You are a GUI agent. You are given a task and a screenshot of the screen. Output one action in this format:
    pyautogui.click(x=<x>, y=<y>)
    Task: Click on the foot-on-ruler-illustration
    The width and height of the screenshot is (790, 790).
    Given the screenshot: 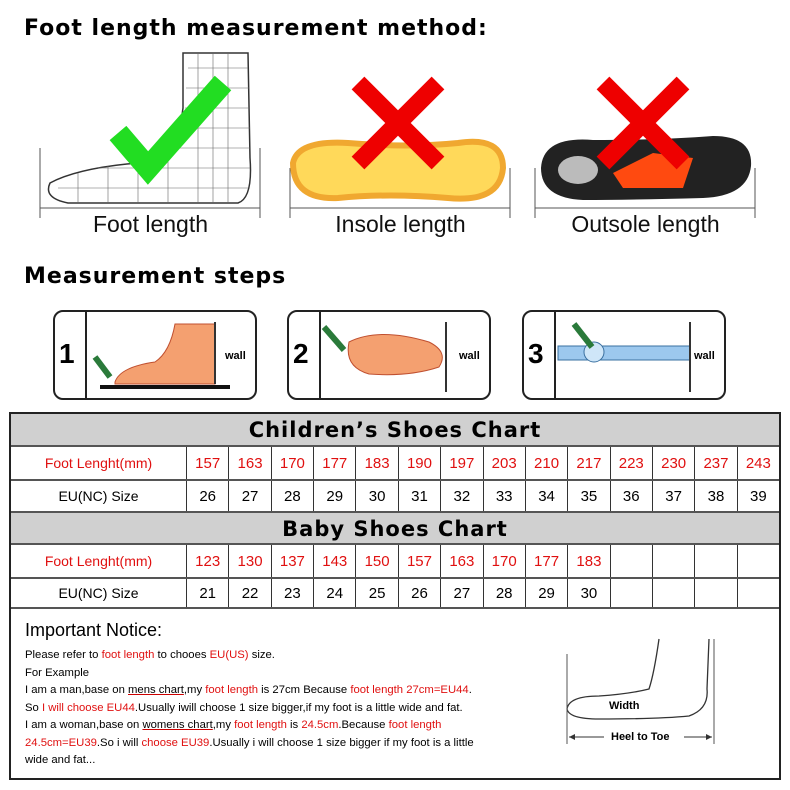 What is the action you would take?
    pyautogui.click(x=161, y=355)
    